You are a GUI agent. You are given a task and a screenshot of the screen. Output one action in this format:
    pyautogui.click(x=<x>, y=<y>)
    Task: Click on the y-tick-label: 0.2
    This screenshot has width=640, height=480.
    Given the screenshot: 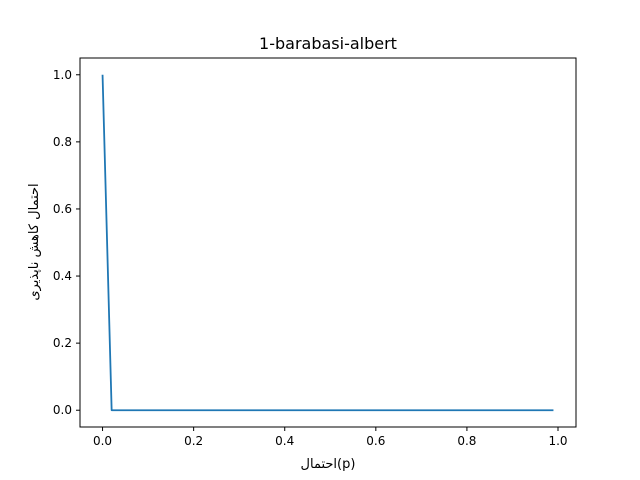 What is the action you would take?
    pyautogui.click(x=62, y=343)
    